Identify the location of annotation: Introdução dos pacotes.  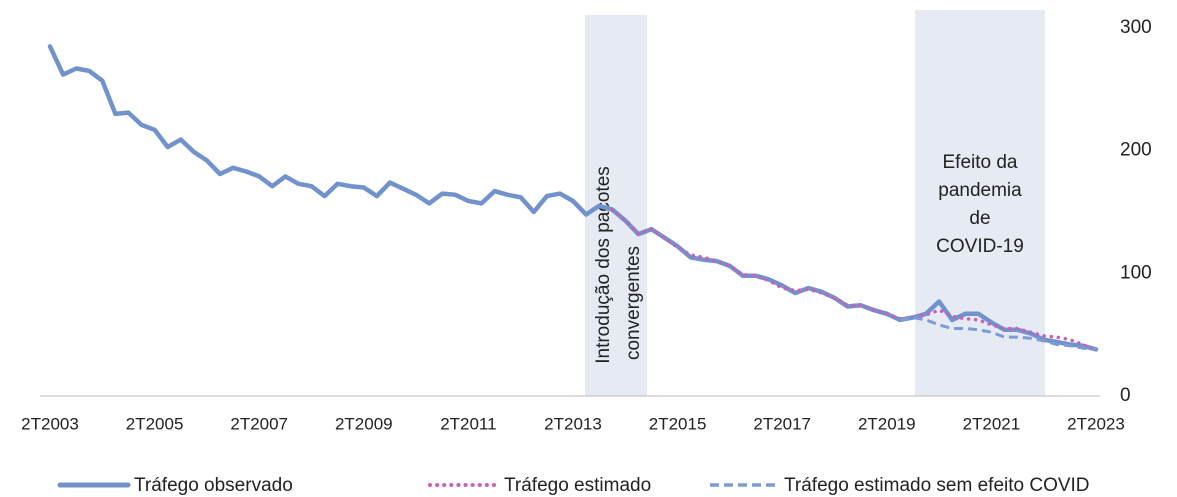
(603, 265).